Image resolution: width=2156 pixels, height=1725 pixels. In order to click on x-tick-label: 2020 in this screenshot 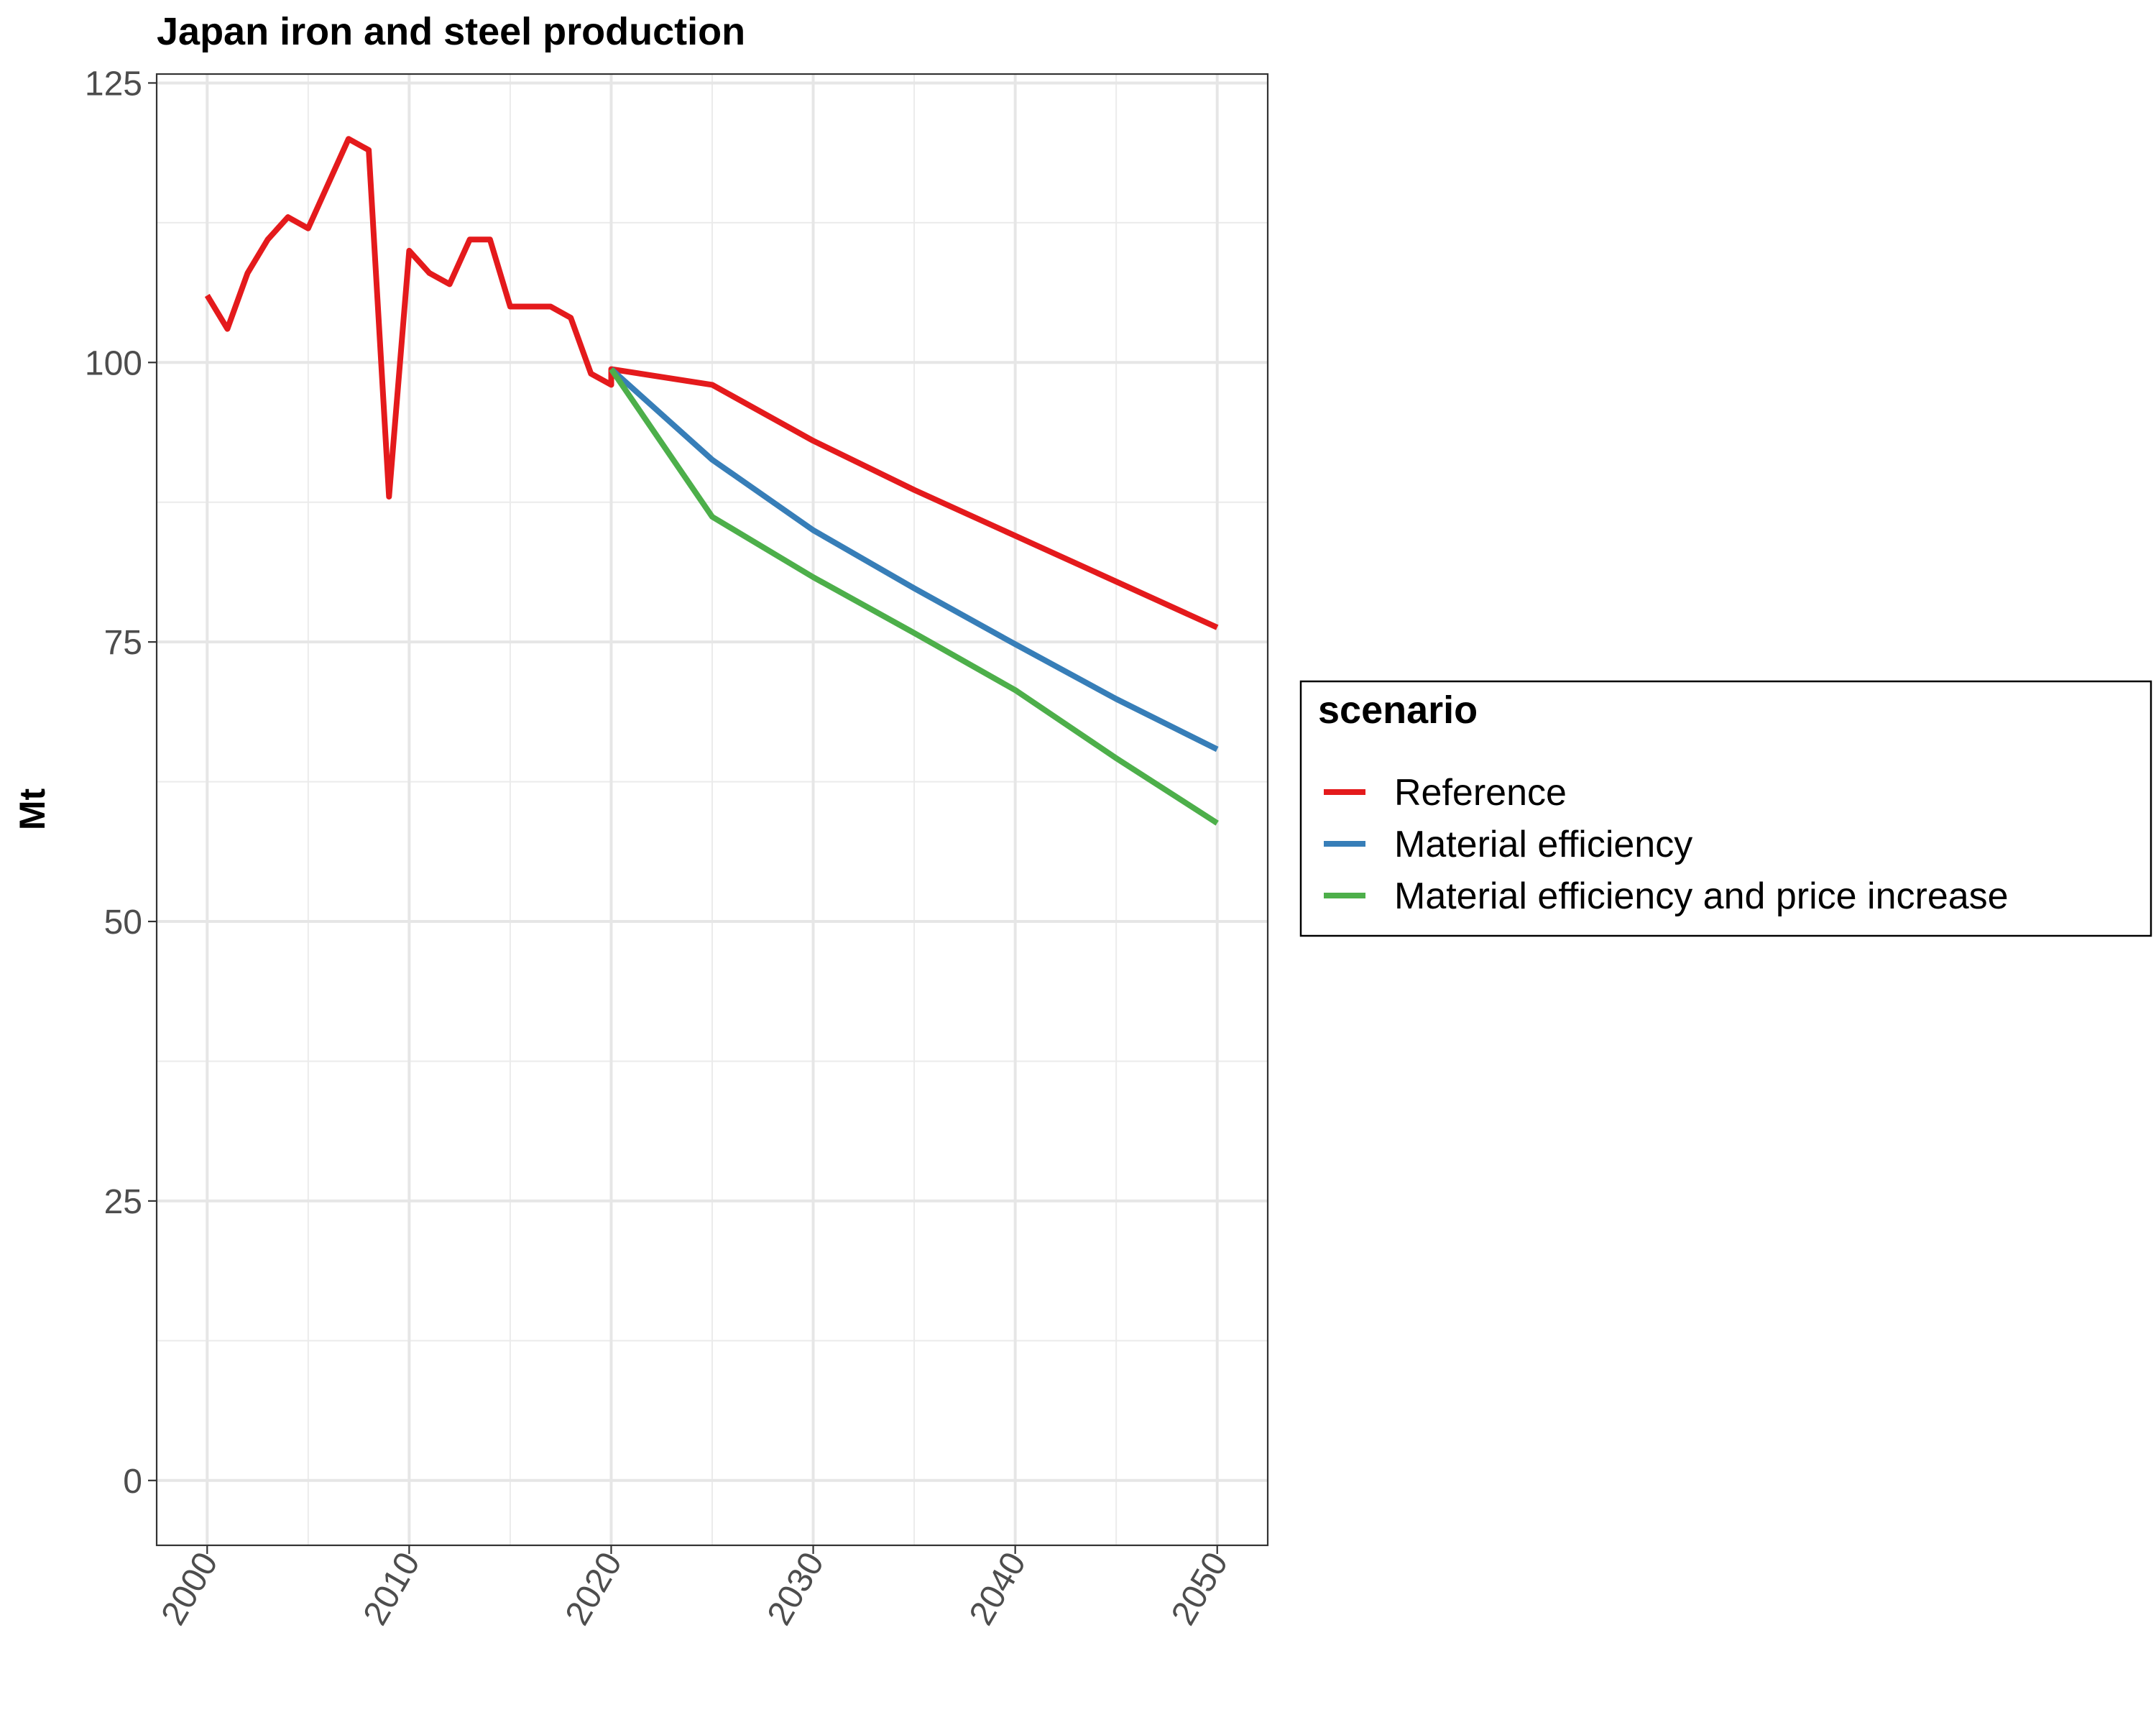, I will do `click(594, 1589)`.